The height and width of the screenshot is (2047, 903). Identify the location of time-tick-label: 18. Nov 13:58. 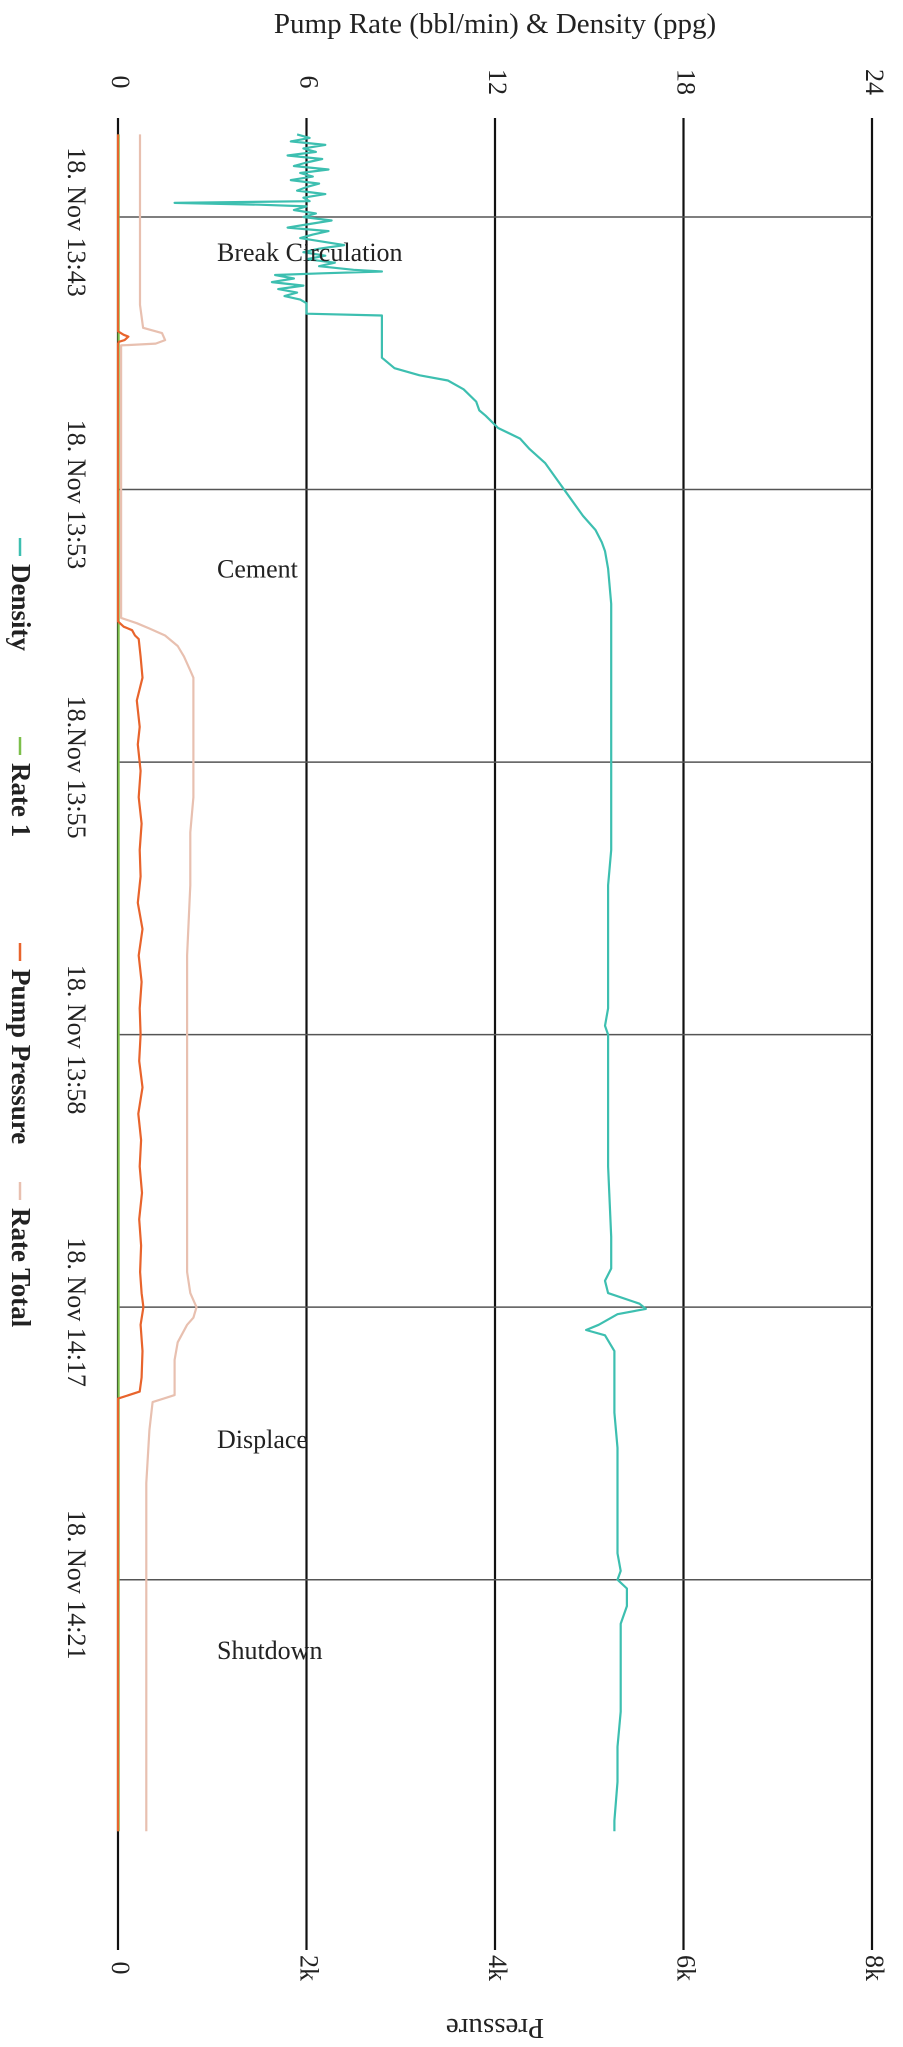
(76, 1040).